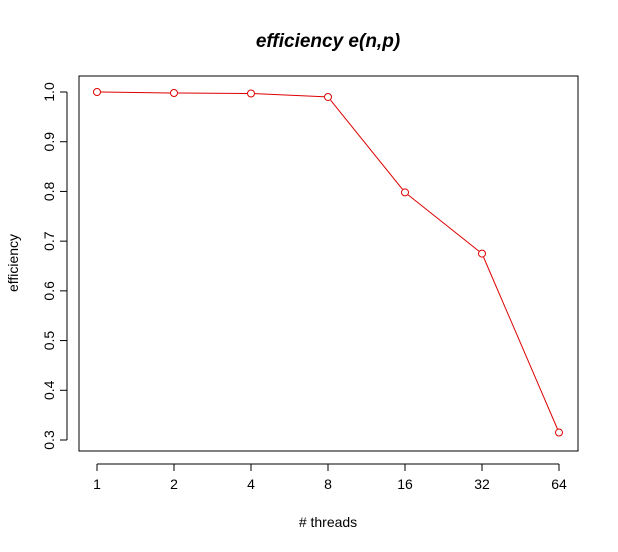 This screenshot has width=618, height=552. I want to click on y-tick-label: 0.4, so click(49, 390).